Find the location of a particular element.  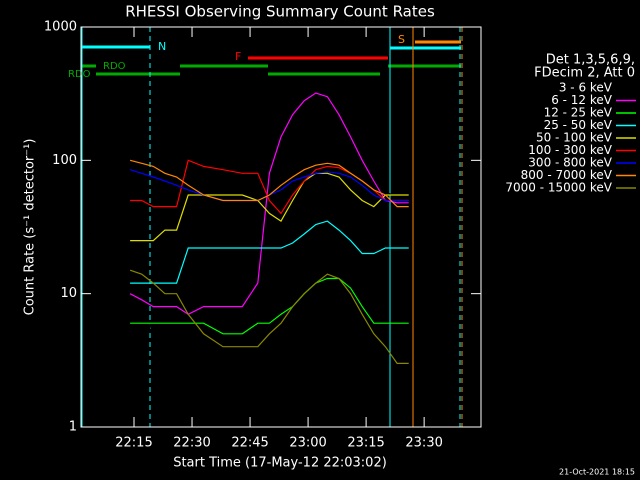

legend-label: 12 - 25 keV is located at coordinates (578, 113).